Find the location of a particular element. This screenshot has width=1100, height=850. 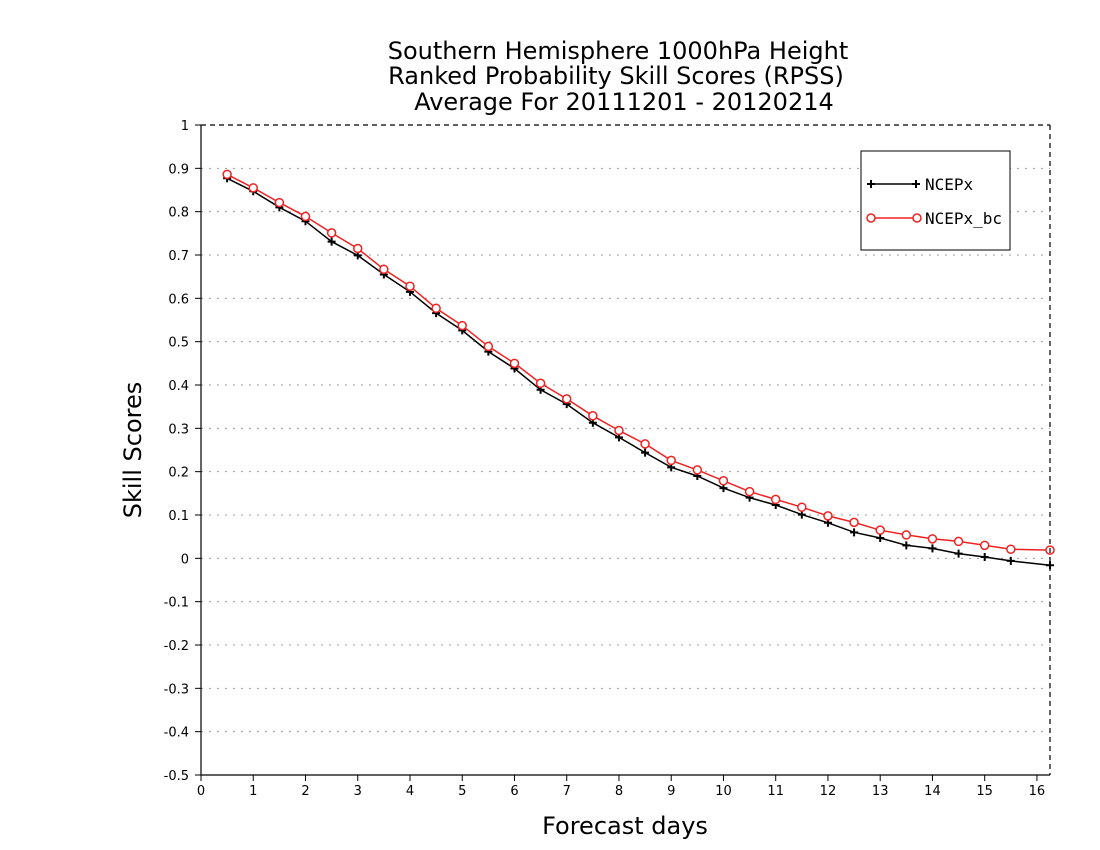

x-tick-label: 15 is located at coordinates (984, 791).